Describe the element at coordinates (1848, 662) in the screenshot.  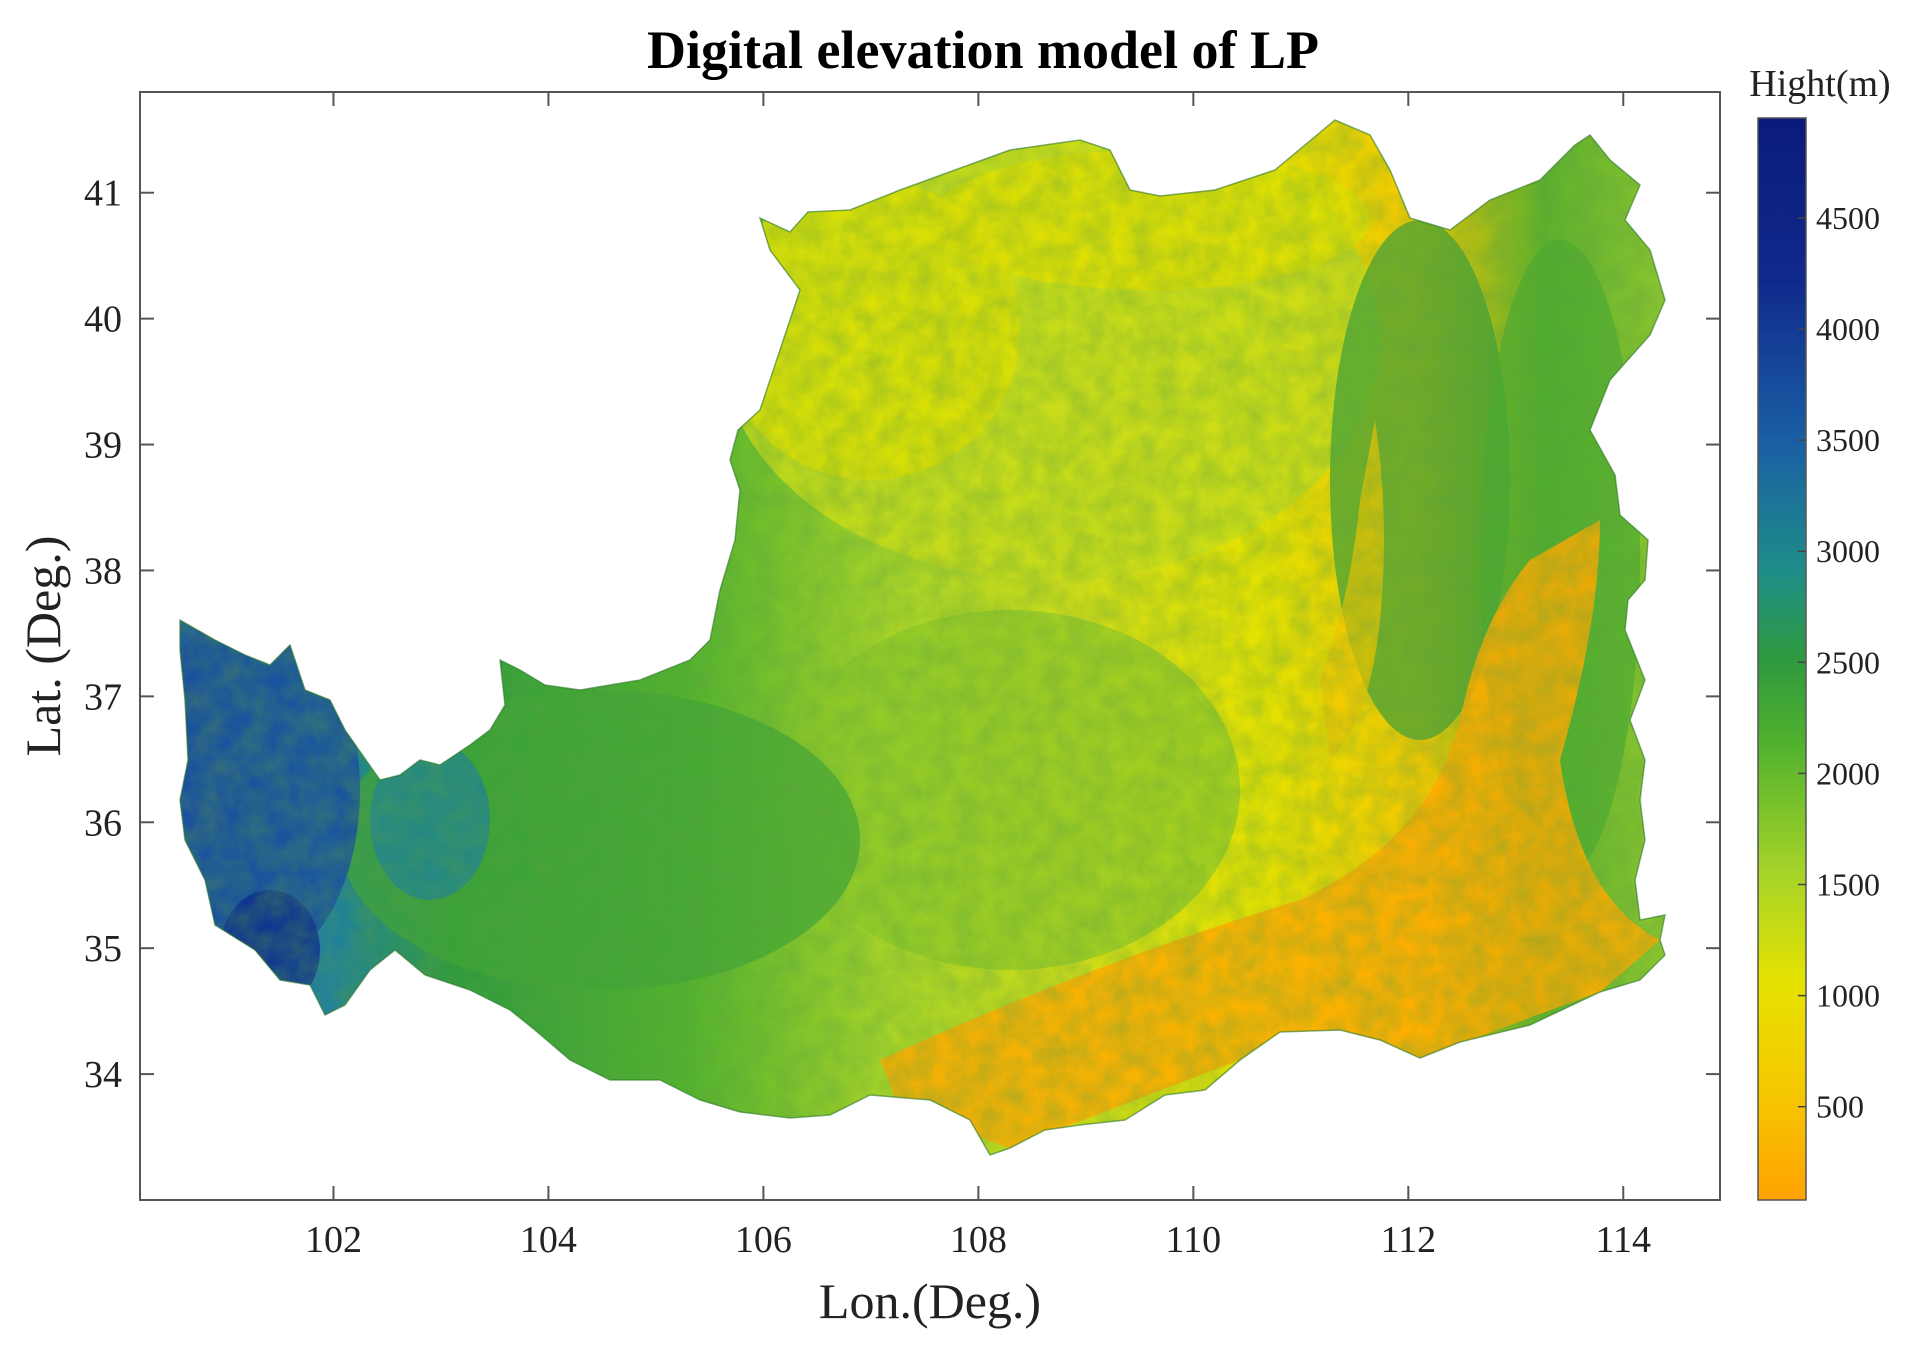
I see `colorbar-tick-label: 2500` at that location.